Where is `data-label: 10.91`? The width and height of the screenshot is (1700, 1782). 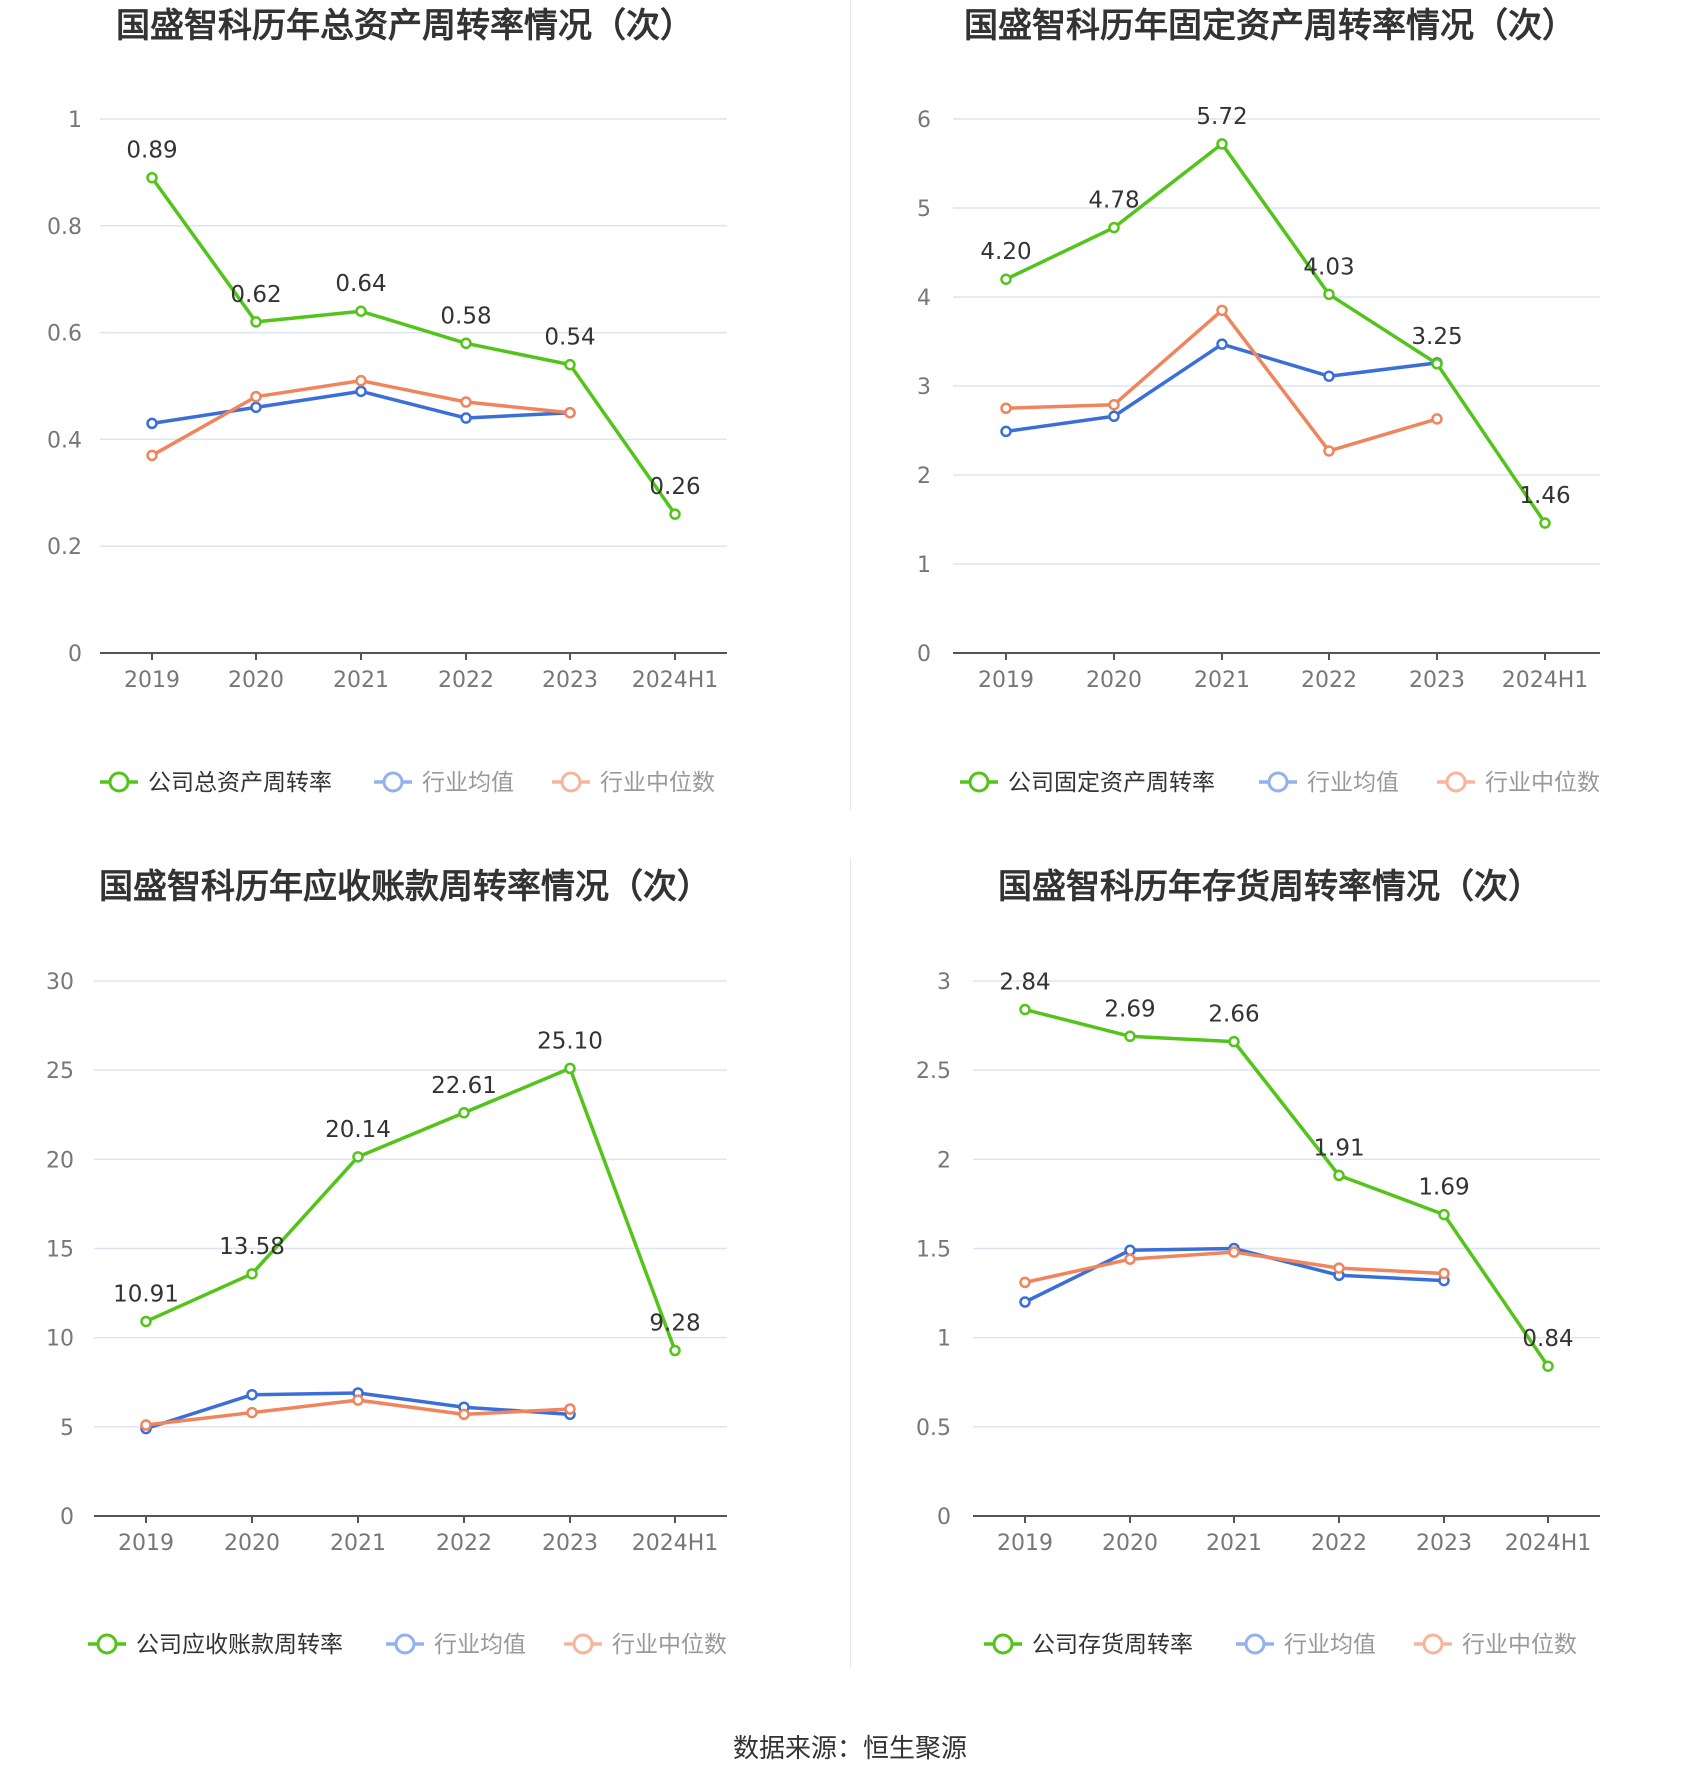 data-label: 10.91 is located at coordinates (146, 1294).